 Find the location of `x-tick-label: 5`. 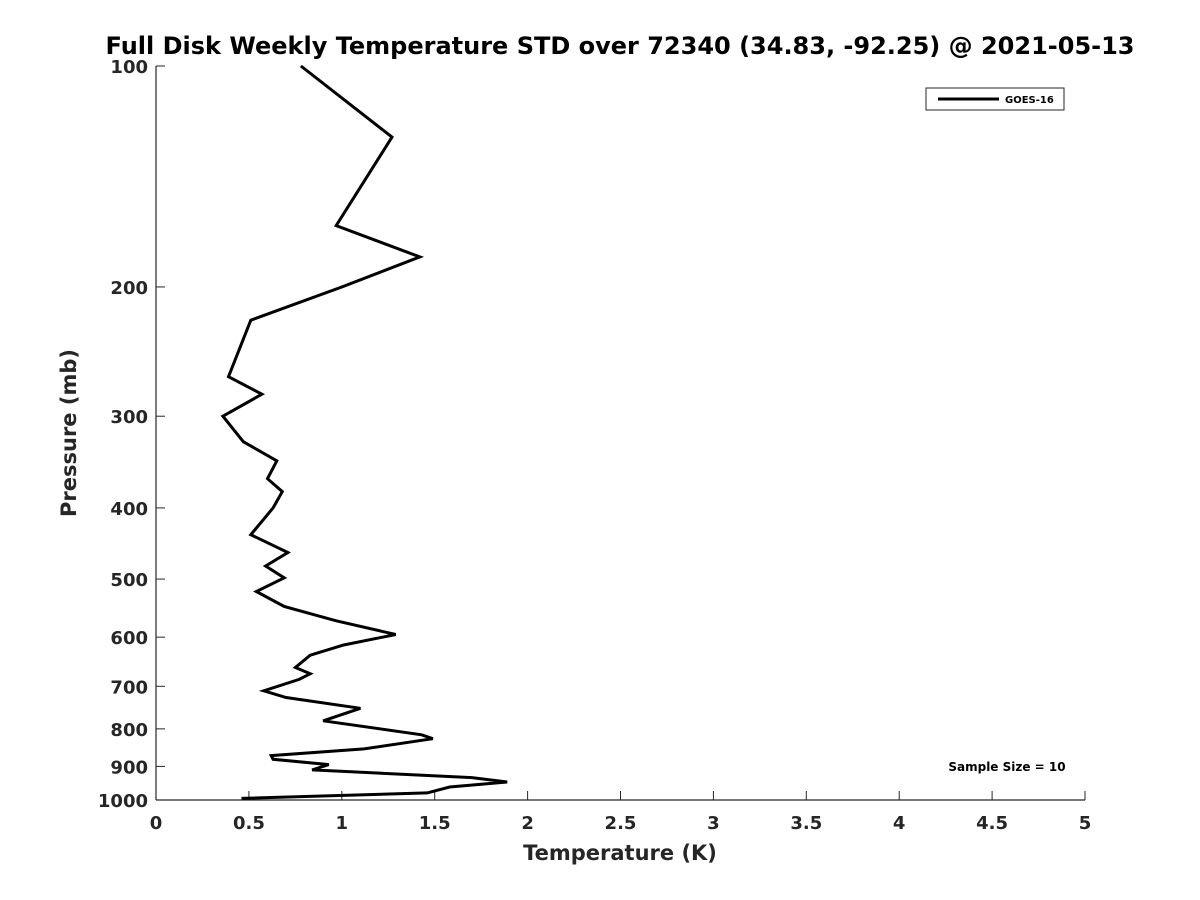

x-tick-label: 5 is located at coordinates (1085, 823).